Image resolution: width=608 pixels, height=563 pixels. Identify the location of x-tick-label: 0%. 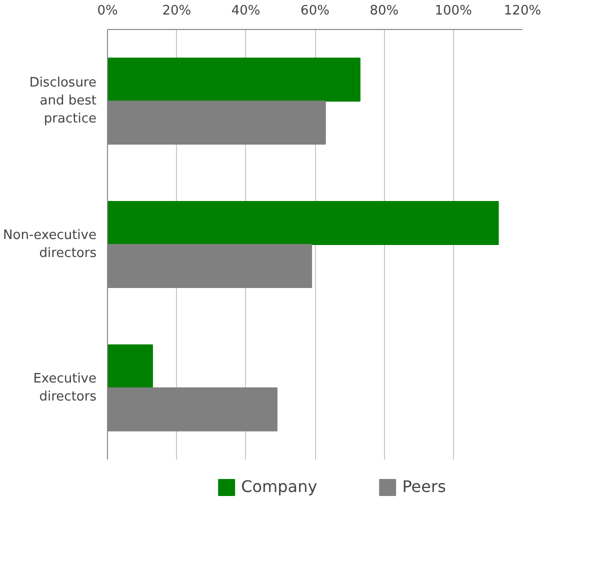
(107, 11).